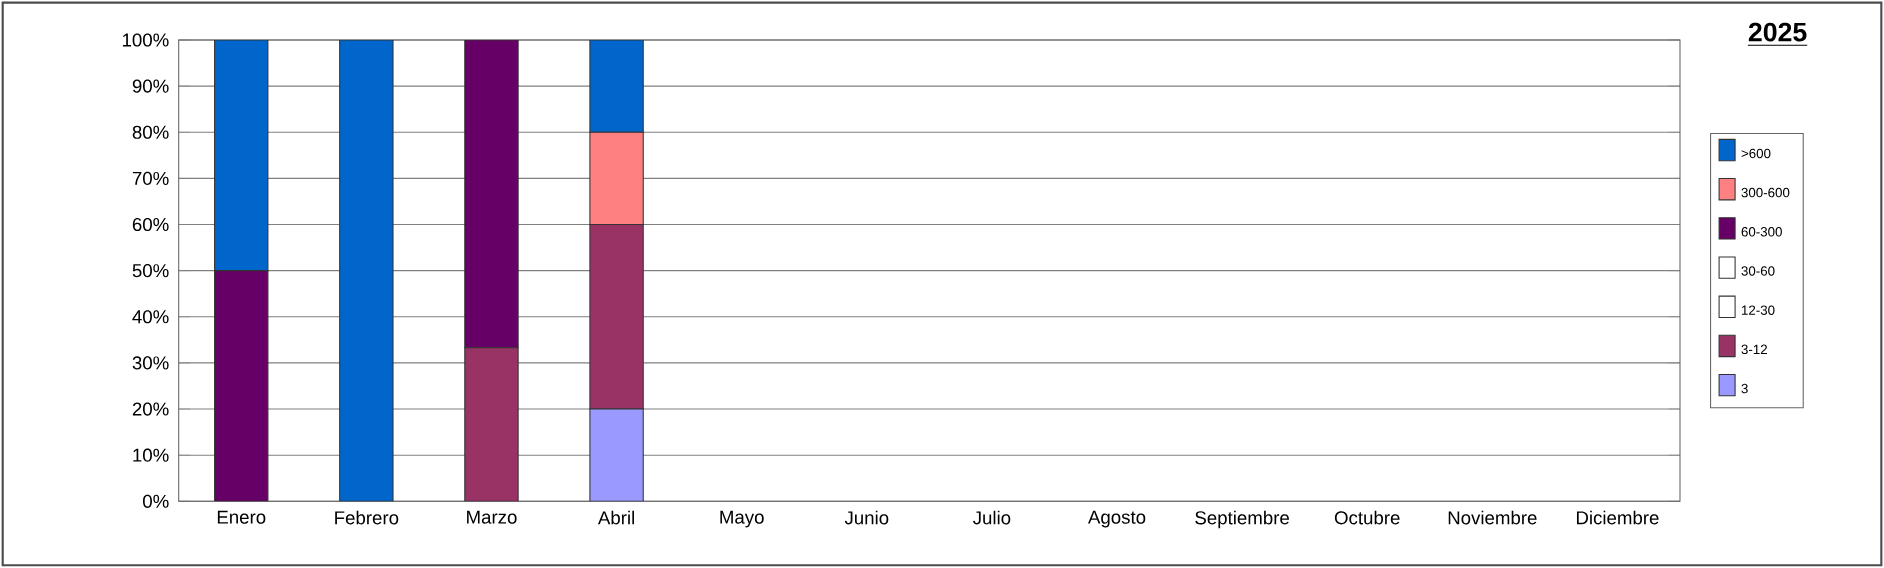  Describe the element at coordinates (150, 132) in the screenshot. I see `y-tick-label: 80%` at that location.